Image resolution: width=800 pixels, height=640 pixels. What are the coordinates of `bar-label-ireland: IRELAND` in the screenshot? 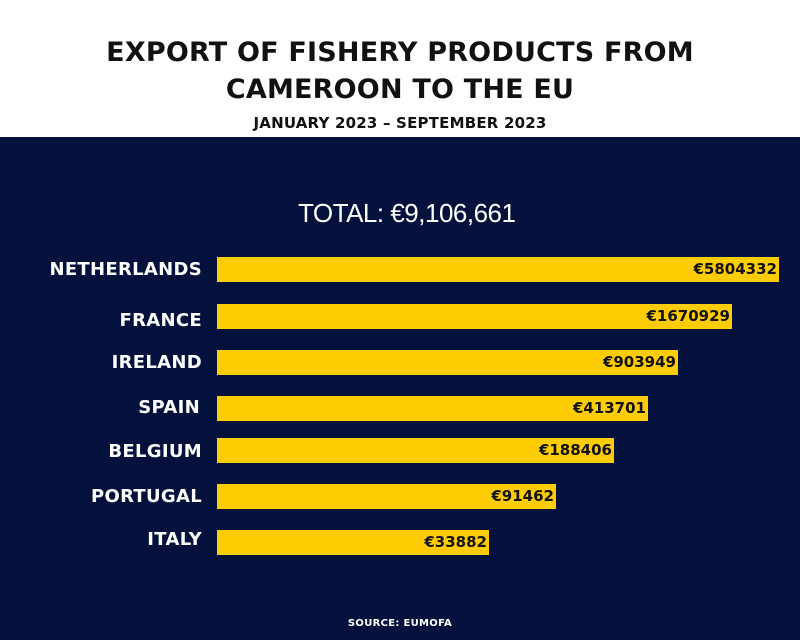 It's located at (156, 362).